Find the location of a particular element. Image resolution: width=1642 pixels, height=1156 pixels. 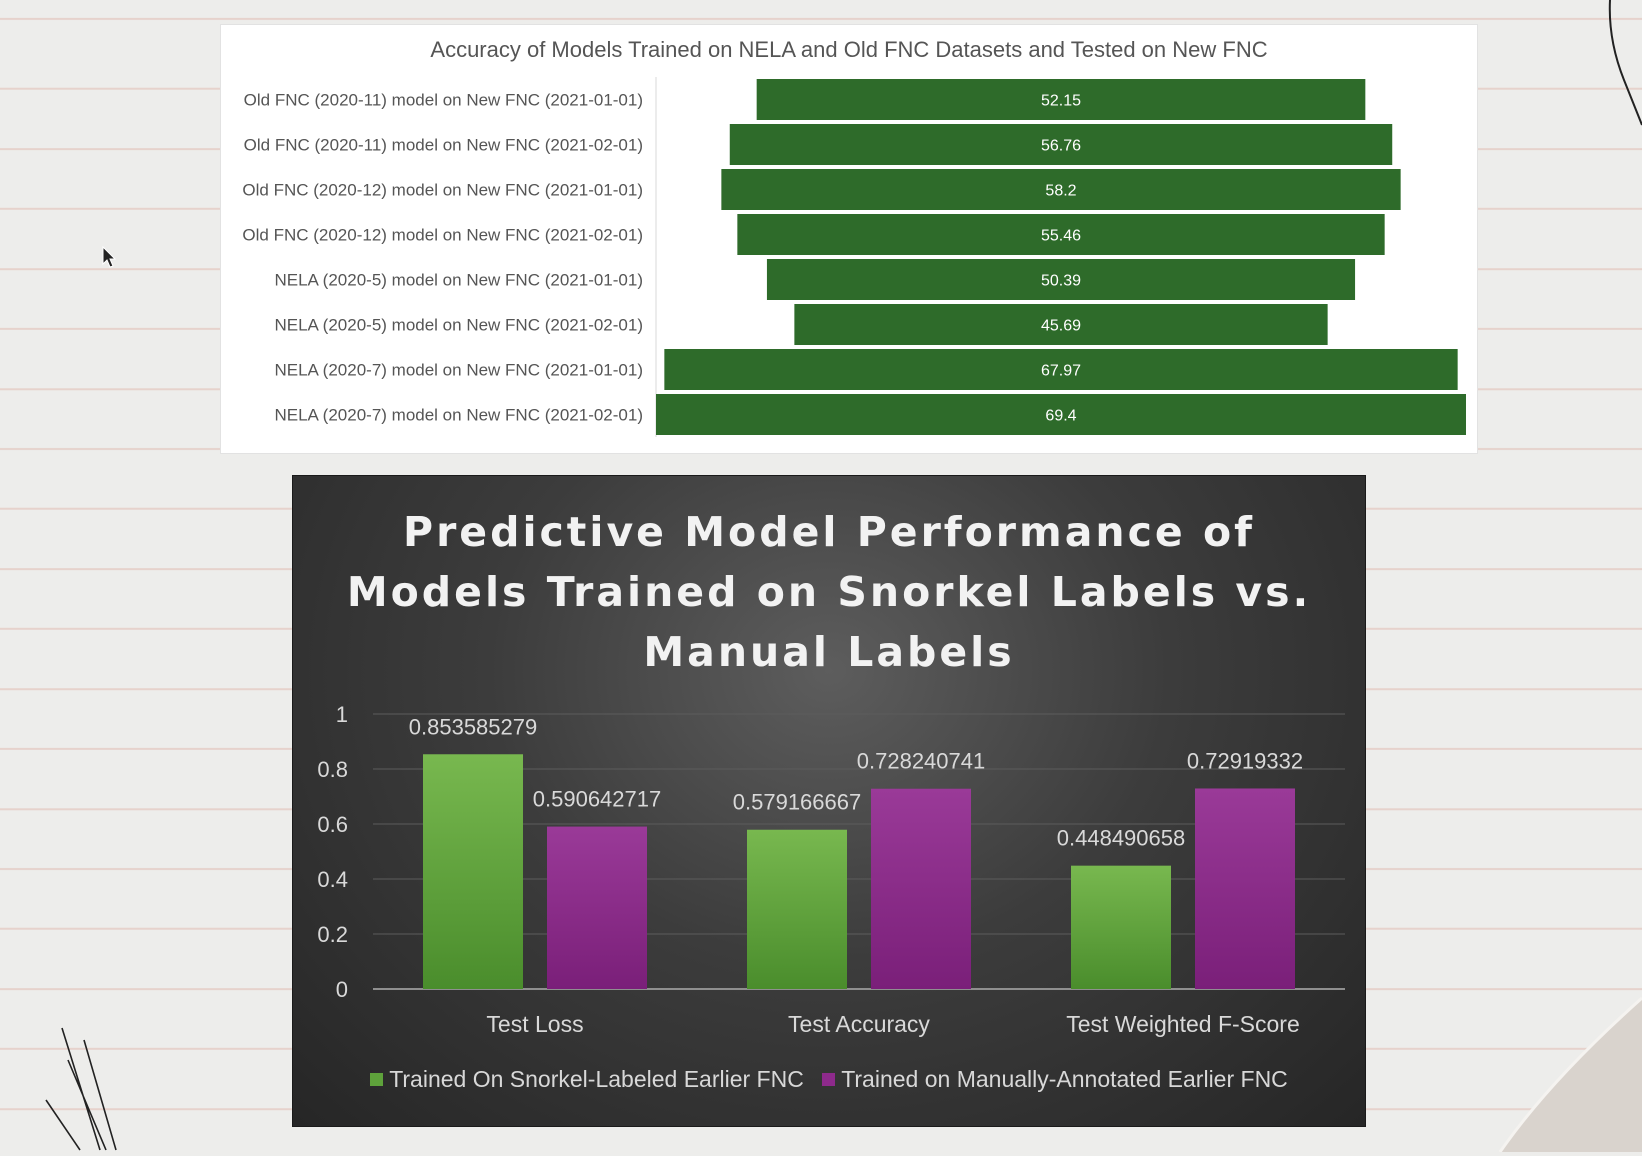

funnel-data-label: 69.4 is located at coordinates (1060, 416).